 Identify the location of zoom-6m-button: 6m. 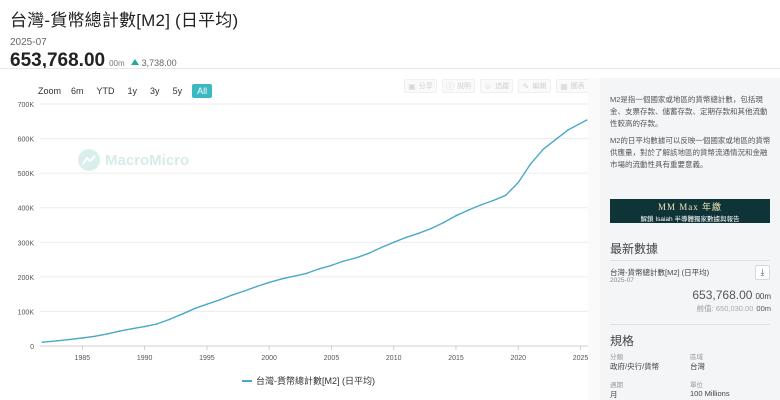
(77, 91).